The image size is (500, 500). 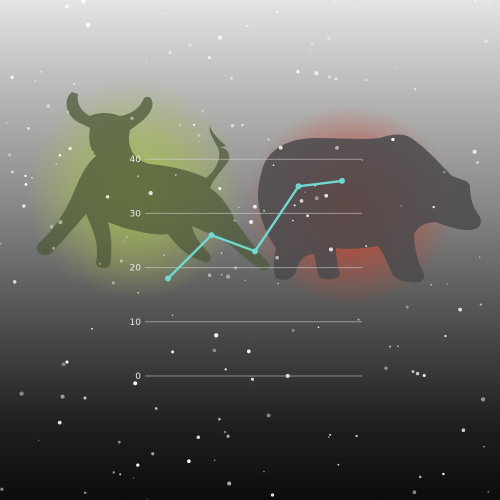 I want to click on y-tick-label: 10, so click(x=136, y=323).